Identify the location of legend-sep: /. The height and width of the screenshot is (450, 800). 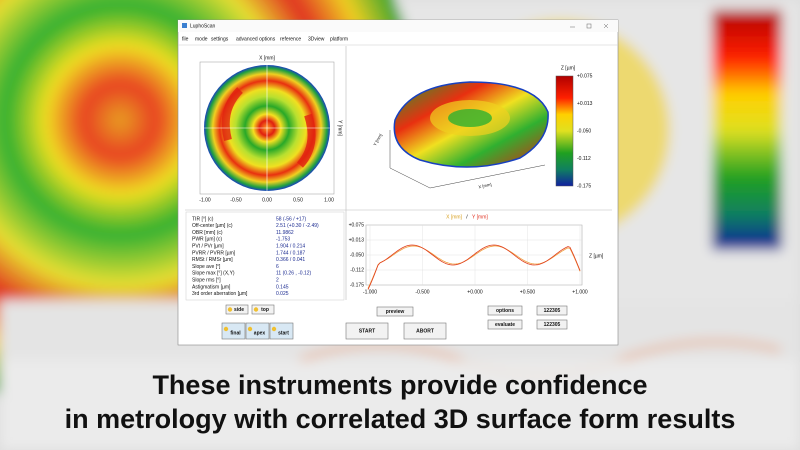
(467, 217).